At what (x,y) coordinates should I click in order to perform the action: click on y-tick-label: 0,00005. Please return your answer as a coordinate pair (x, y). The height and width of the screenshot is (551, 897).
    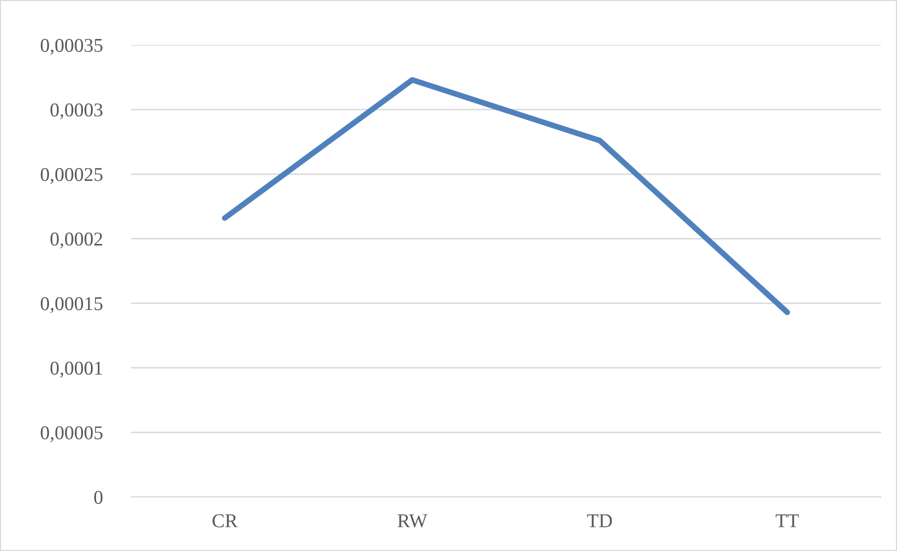
    Looking at the image, I should click on (71, 434).